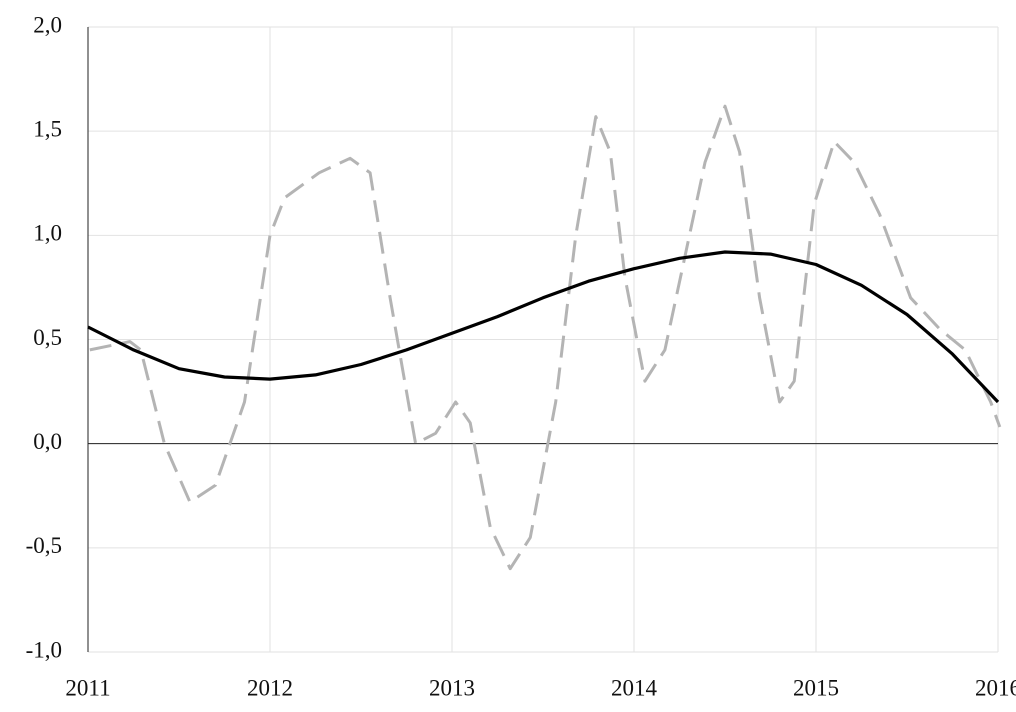  I want to click on y-tick-label: -0,5, so click(44, 545).